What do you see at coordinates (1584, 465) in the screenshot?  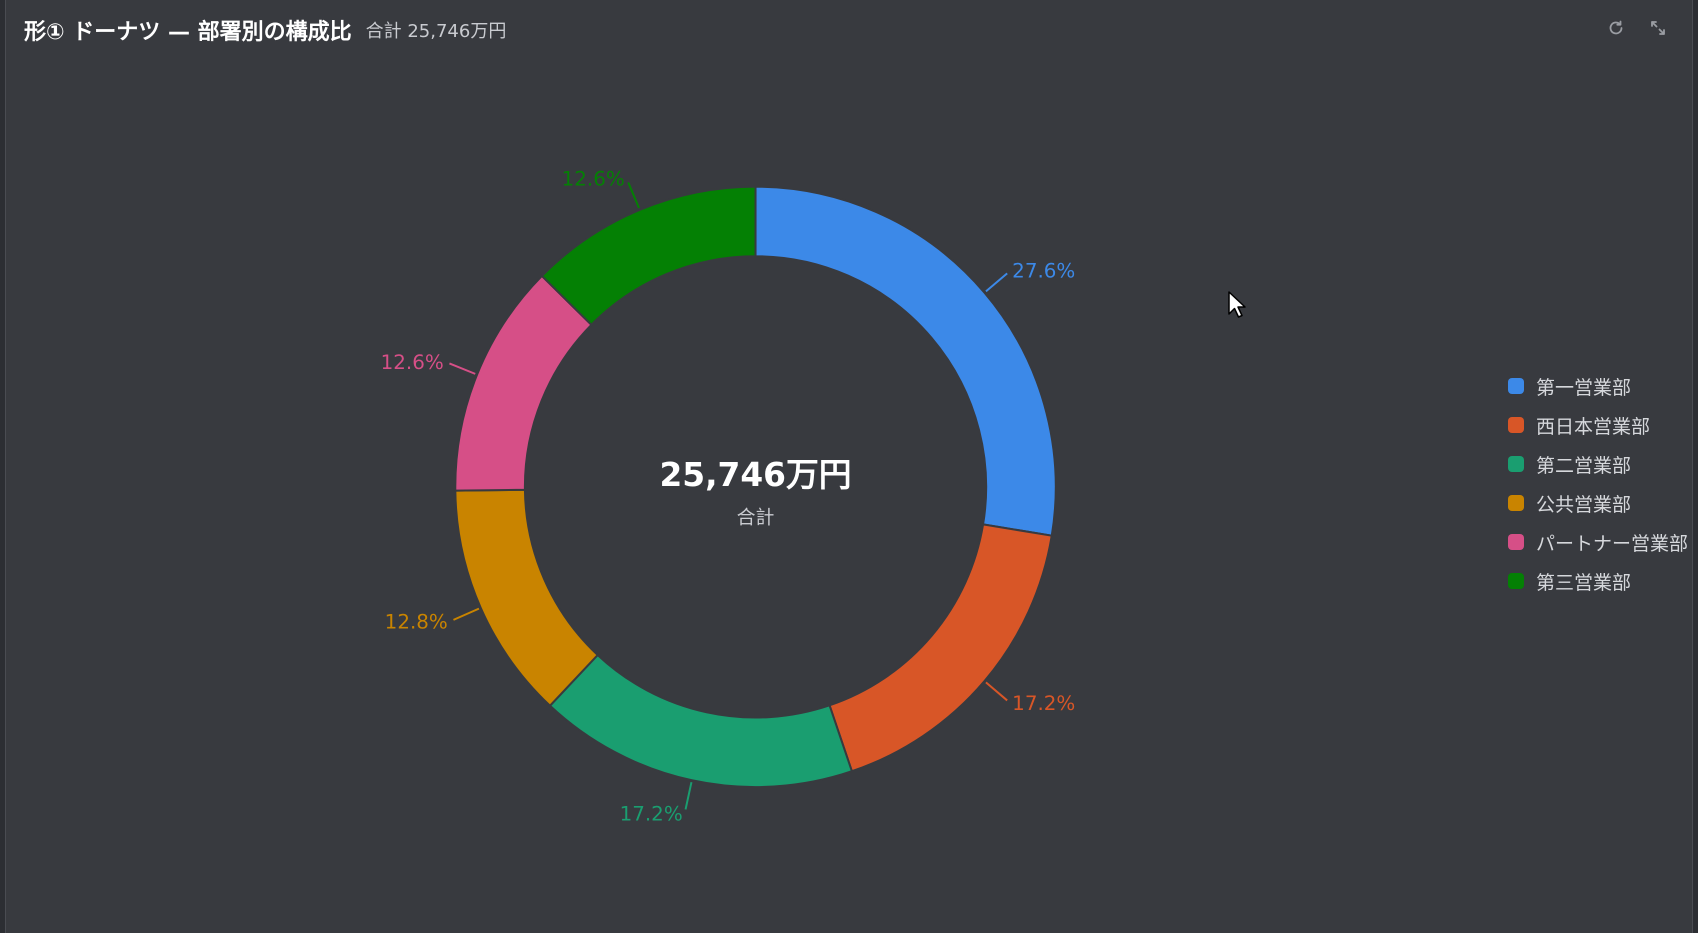 I see `legend-label: 第二営業部` at bounding box center [1584, 465].